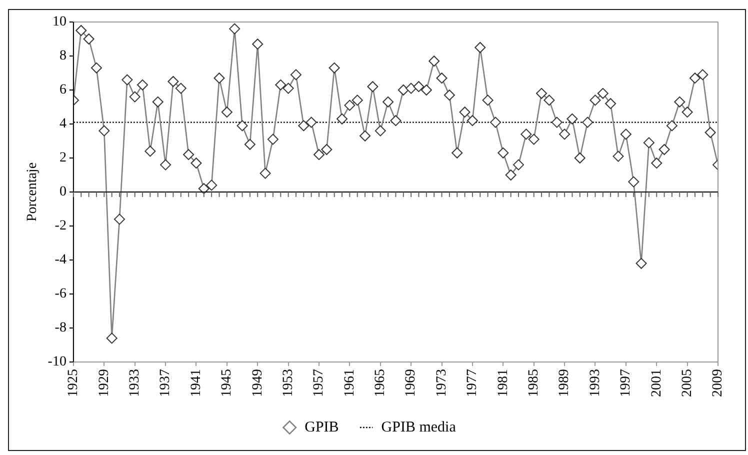 The width and height of the screenshot is (748, 455). What do you see at coordinates (62, 124) in the screenshot?
I see `y-tick-label: 4` at bounding box center [62, 124].